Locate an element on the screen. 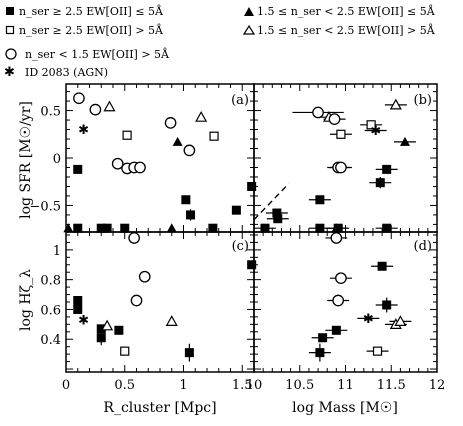 Image resolution: width=463 pixels, height=426 pixels. y-tick-label: 0.8 is located at coordinates (50, 281).